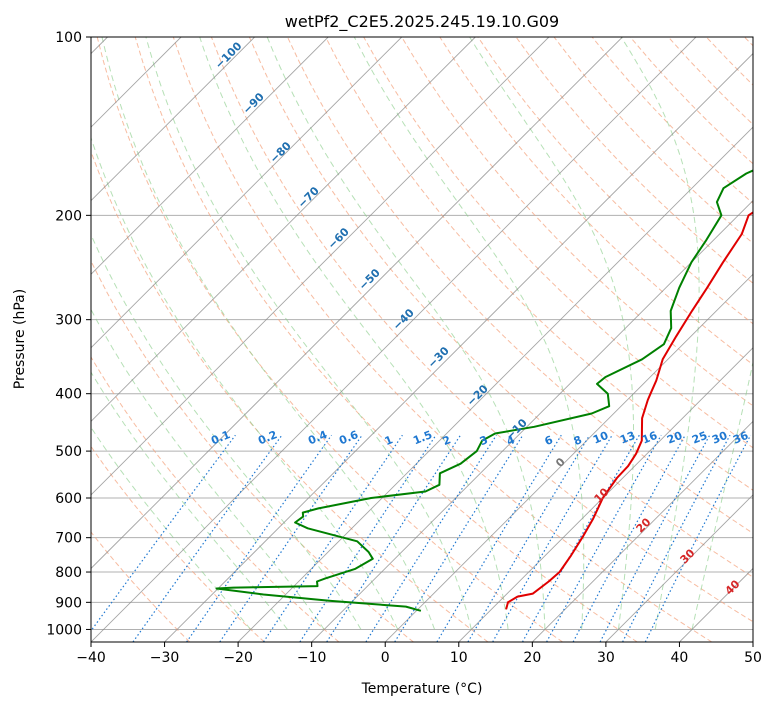 This screenshot has width=775, height=708. What do you see at coordinates (680, 658) in the screenshot?
I see `x-tick-label: 40` at bounding box center [680, 658].